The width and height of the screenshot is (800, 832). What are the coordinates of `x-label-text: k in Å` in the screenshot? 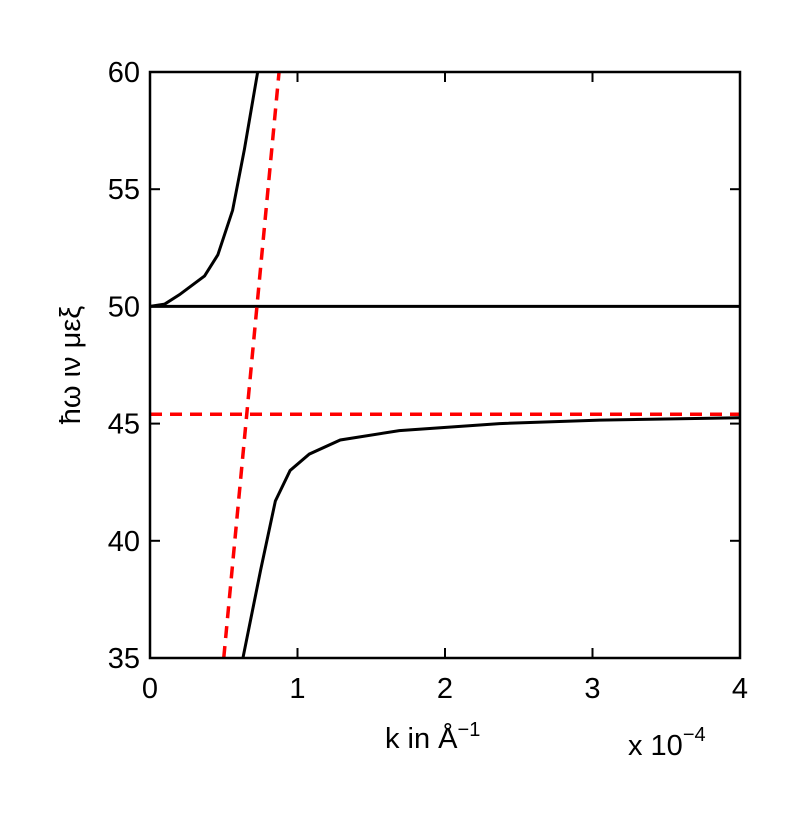 It's located at (421, 738).